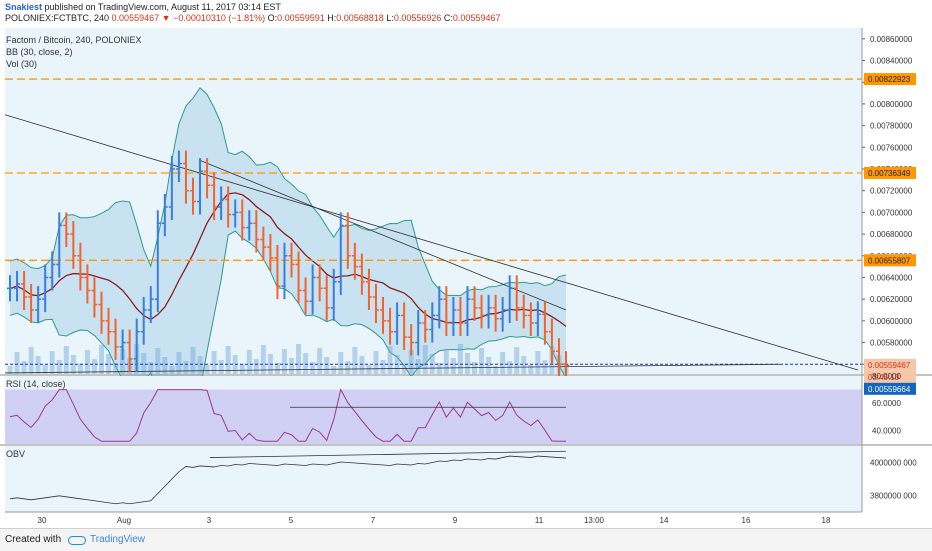 The image size is (932, 551). What do you see at coordinates (390, 18) in the screenshot?
I see `low-label: L:` at bounding box center [390, 18].